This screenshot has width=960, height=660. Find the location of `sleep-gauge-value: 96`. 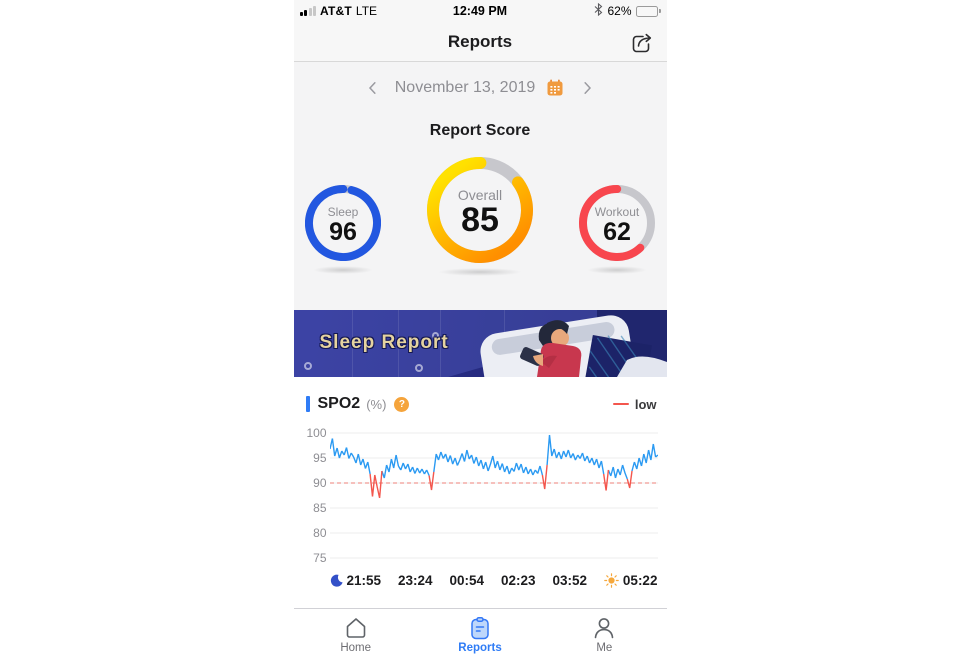

sleep-gauge-value: 96 is located at coordinates (343, 232).